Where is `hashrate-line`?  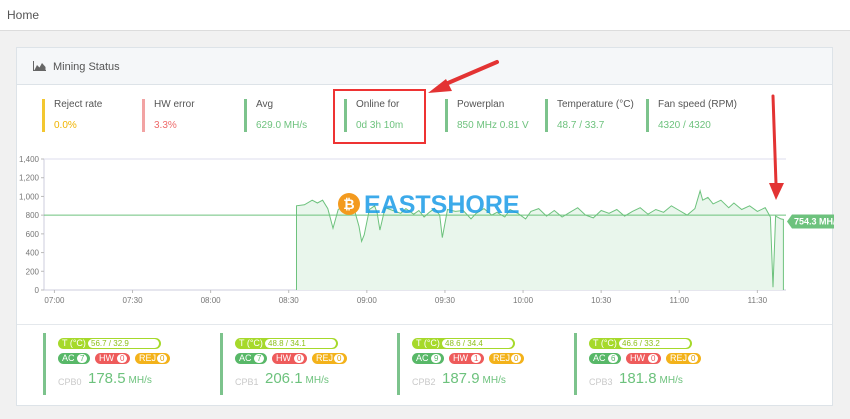
hashrate-line is located at coordinates (540, 239).